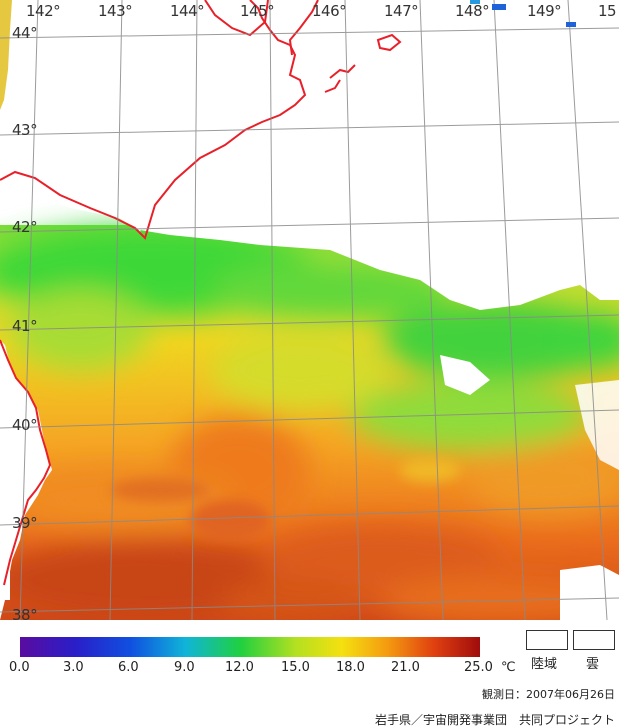  I want to click on longitude-label-149: 149°, so click(544, 11).